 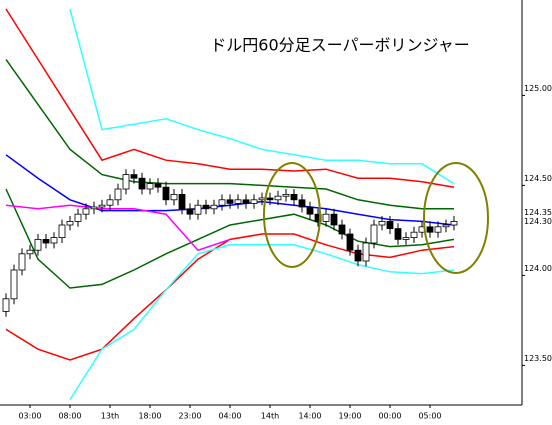 What do you see at coordinates (538, 358) in the screenshot?
I see `y-tick-label: 123.50` at bounding box center [538, 358].